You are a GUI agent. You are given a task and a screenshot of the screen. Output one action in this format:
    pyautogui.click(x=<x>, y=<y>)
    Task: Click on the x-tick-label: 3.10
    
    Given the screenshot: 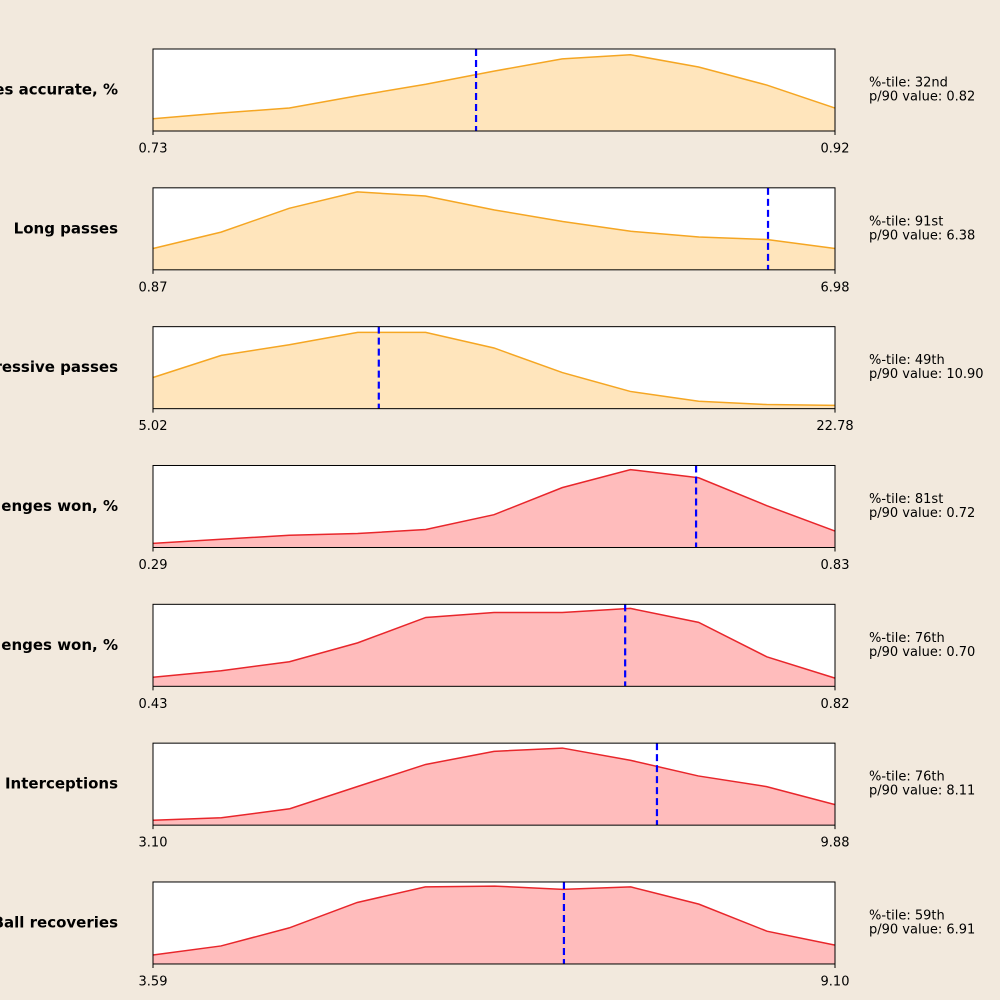 What is the action you would take?
    pyautogui.click(x=153, y=843)
    